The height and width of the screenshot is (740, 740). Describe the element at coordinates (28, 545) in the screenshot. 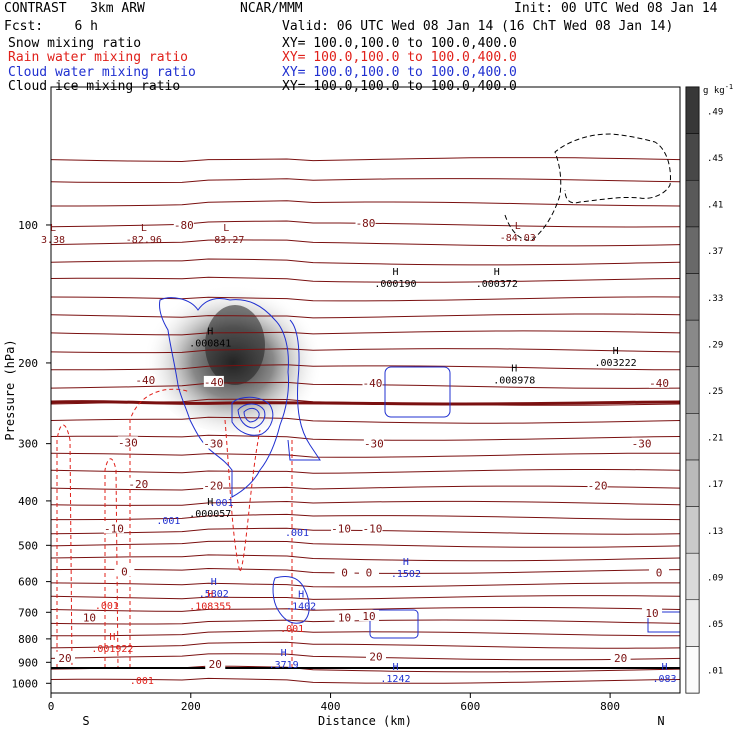

I see `y-tick-label: 500` at that location.